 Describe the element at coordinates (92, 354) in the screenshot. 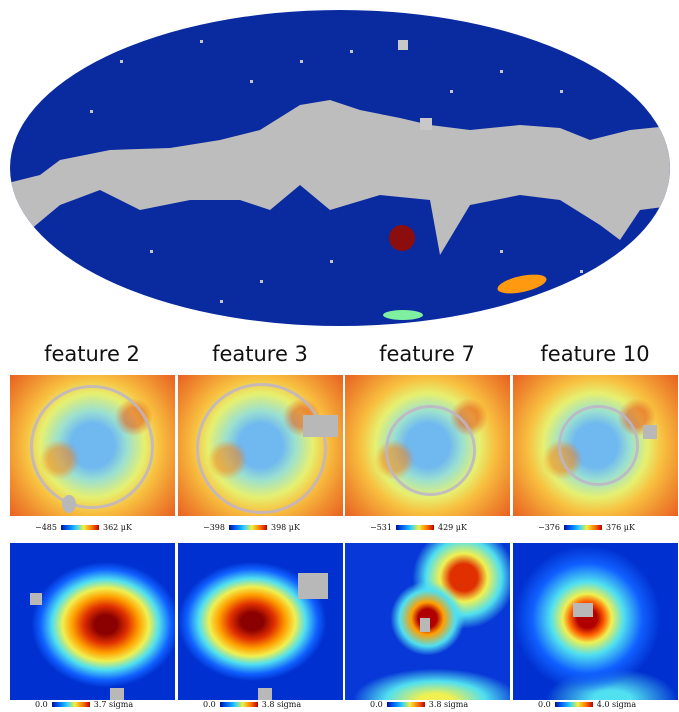

I see `panel-title: feature 2` at that location.